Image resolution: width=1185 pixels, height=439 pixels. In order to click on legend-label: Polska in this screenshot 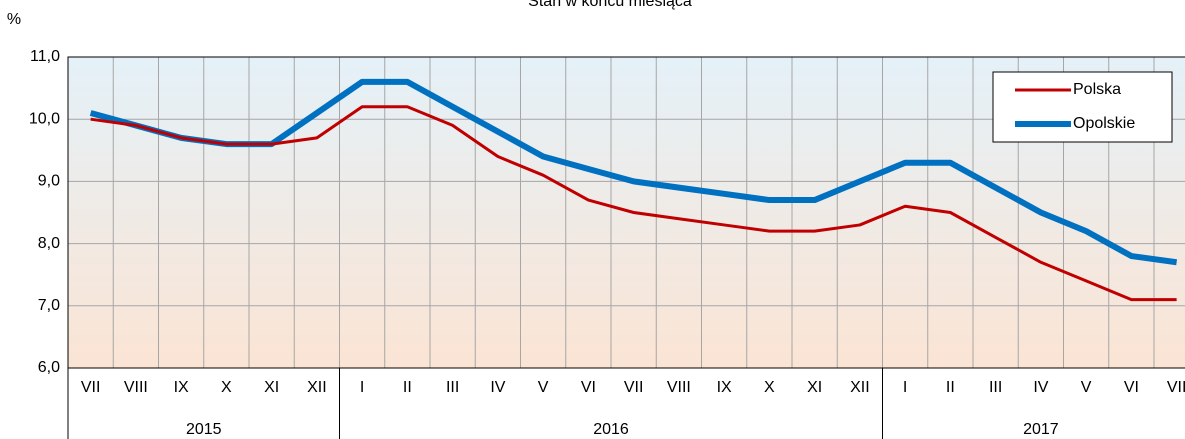, I will do `click(1097, 89)`.